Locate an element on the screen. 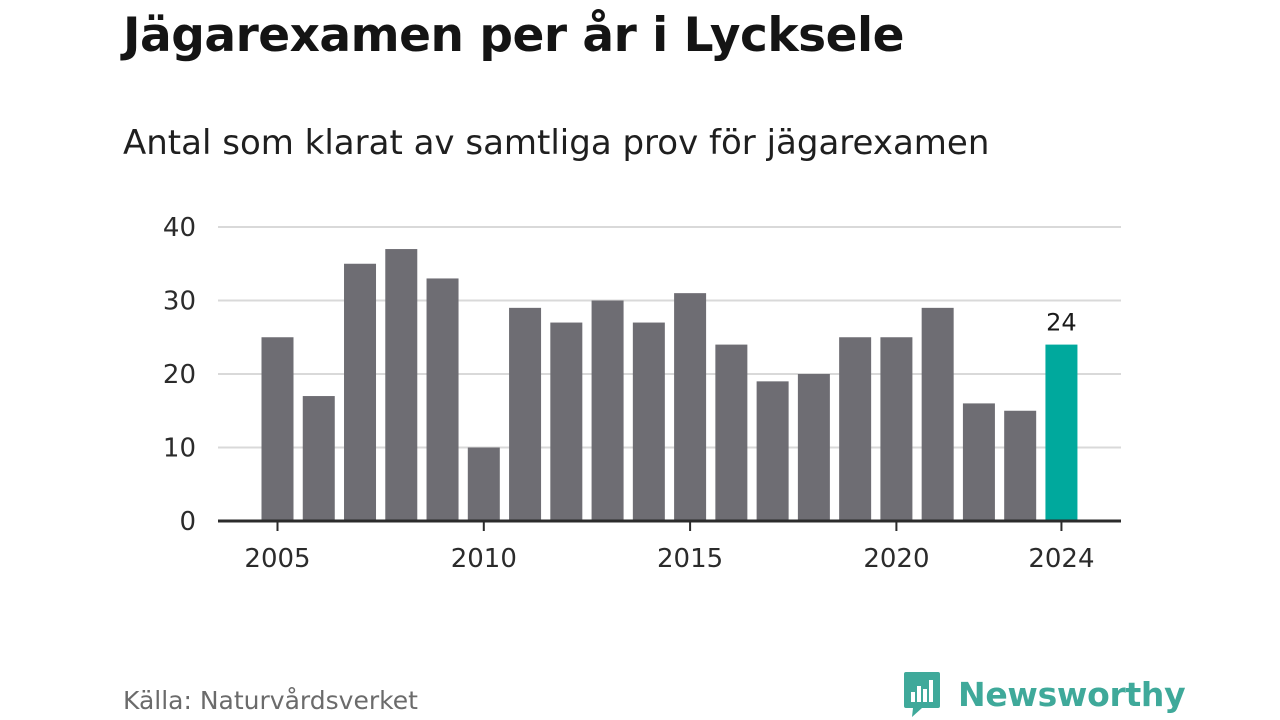 The height and width of the screenshot is (720, 1280). y-axis-tick-labels: 0 10 20 30 40 is located at coordinates (179, 375).